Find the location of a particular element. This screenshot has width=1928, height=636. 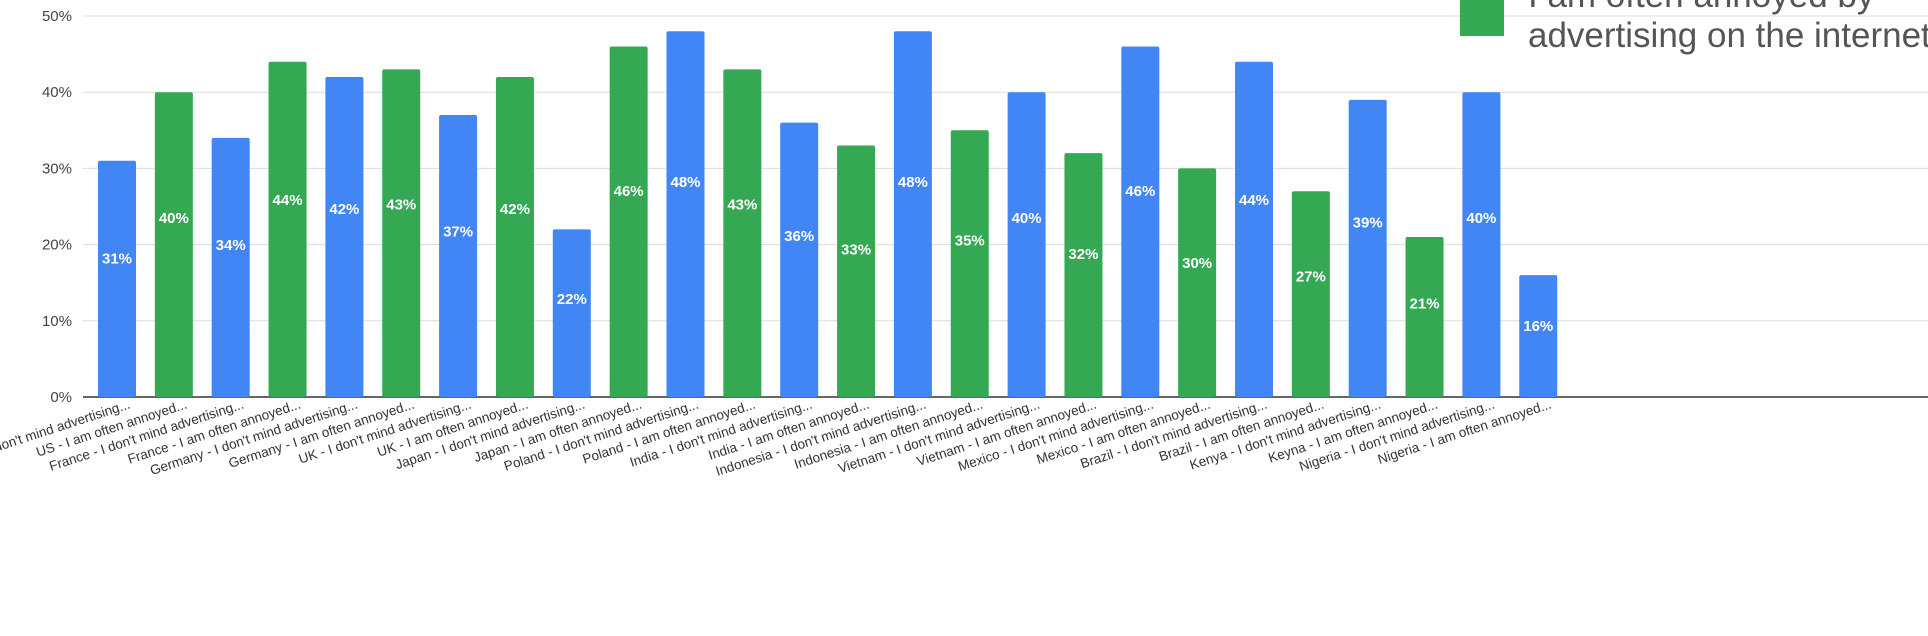

y-tick-label: 40% is located at coordinates (57, 92).